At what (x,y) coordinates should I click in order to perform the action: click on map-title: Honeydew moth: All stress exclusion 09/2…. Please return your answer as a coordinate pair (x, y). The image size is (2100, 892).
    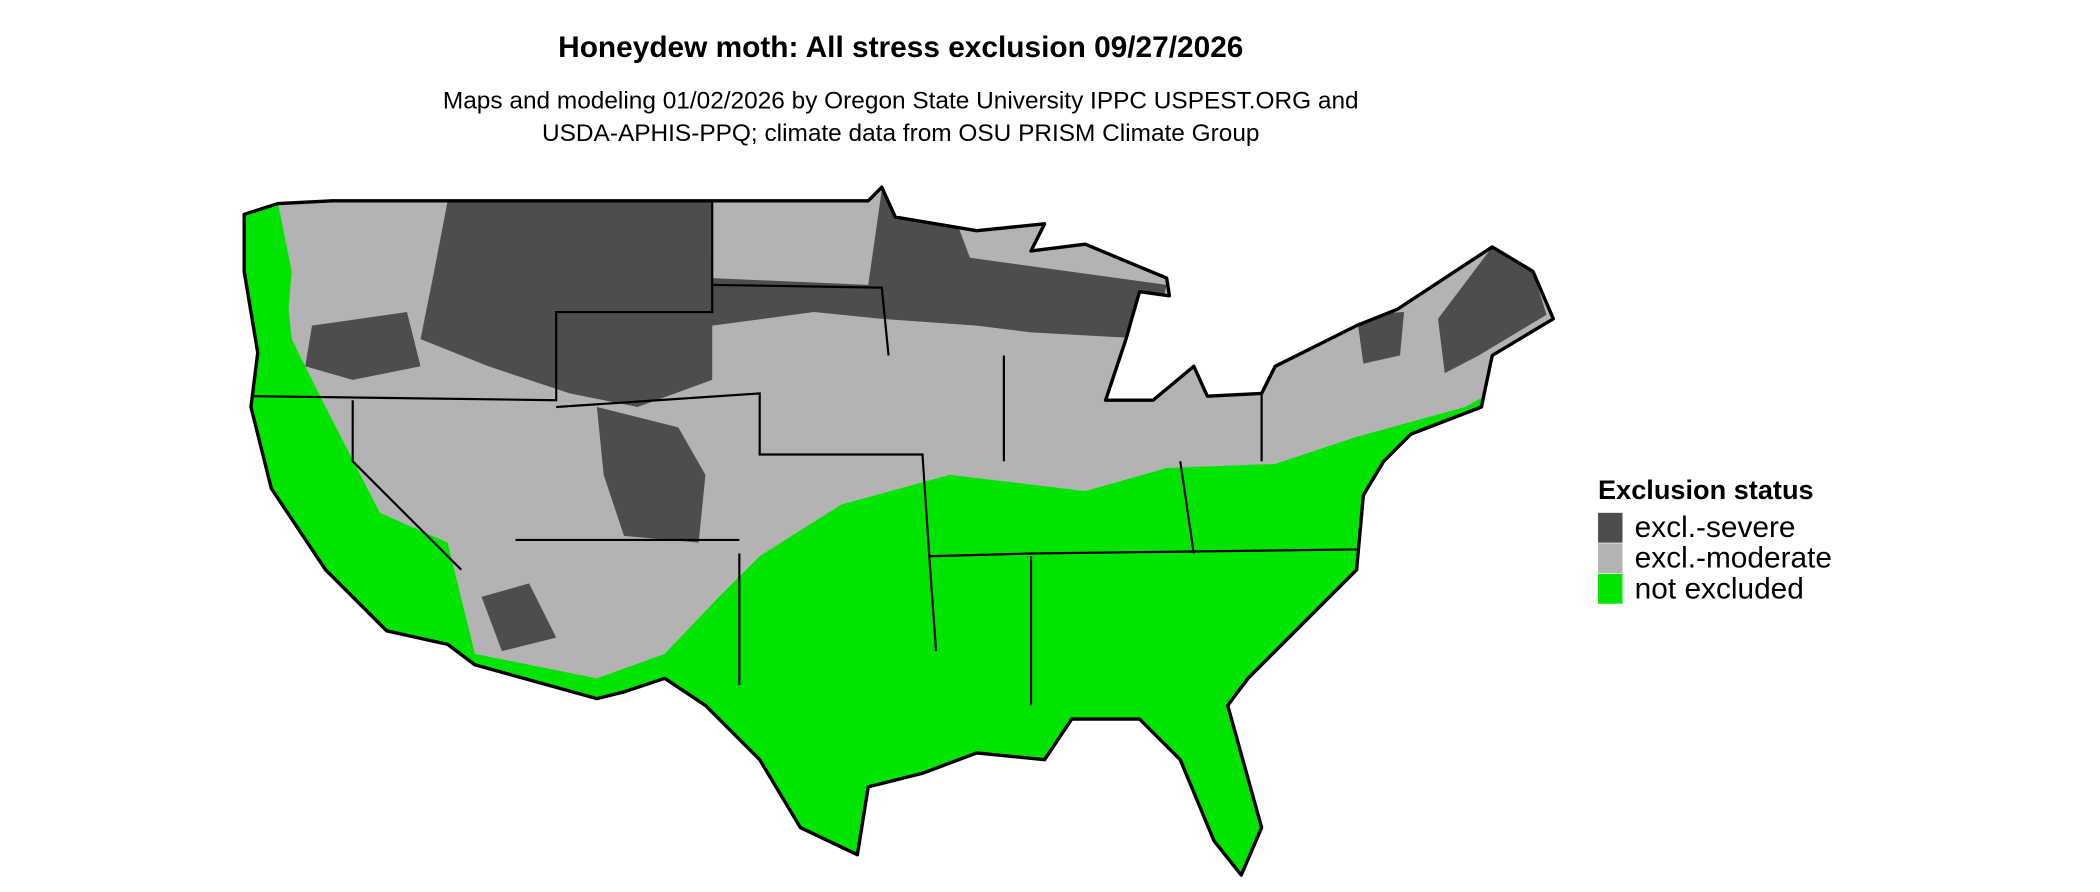
    Looking at the image, I should click on (900, 47).